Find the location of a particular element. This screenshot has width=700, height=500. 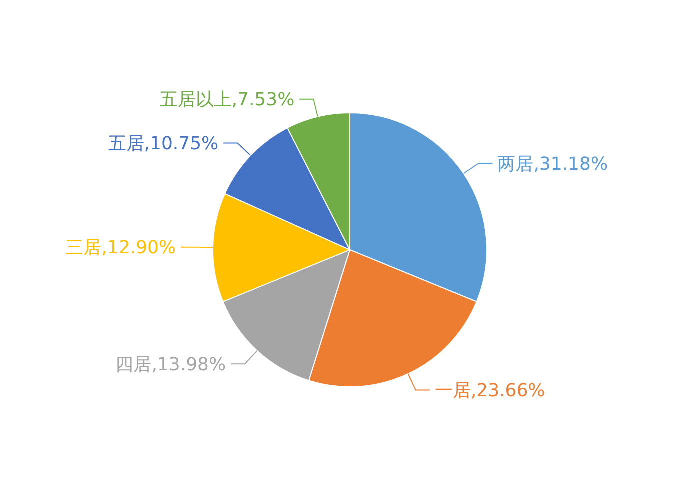

data-label: ,12.90% is located at coordinates (139, 248).